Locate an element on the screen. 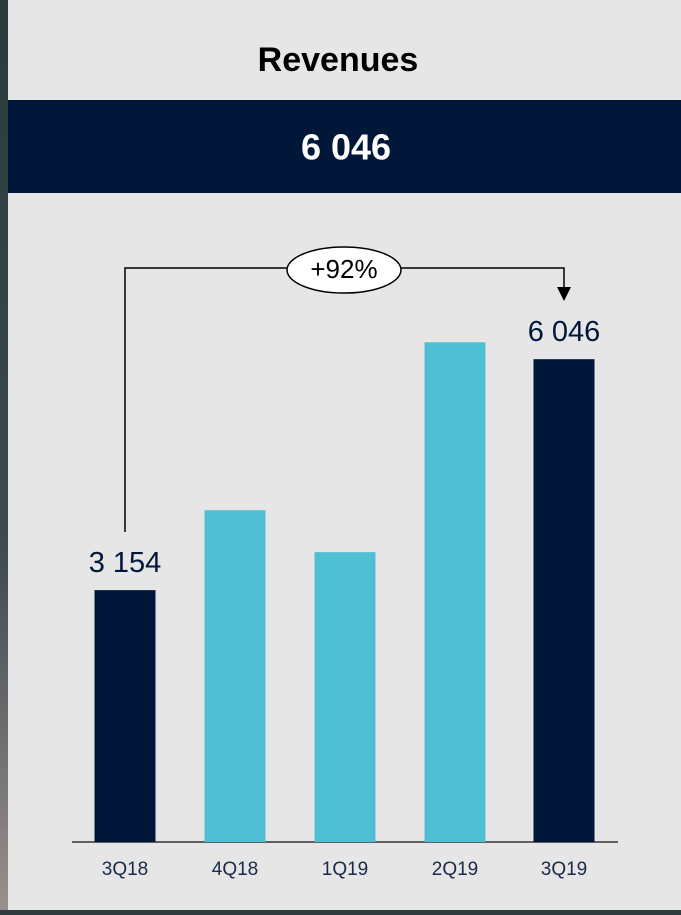 Image resolution: width=681 pixels, height=915 pixels. value-label: 3 154 is located at coordinates (125, 563).